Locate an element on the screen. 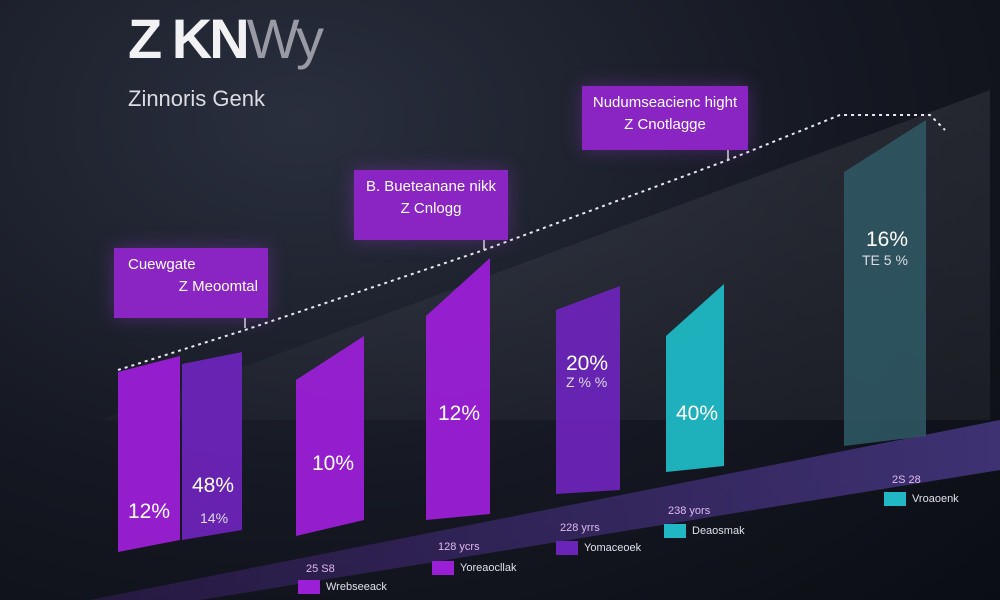  bar-value-label: 20% is located at coordinates (587, 363).